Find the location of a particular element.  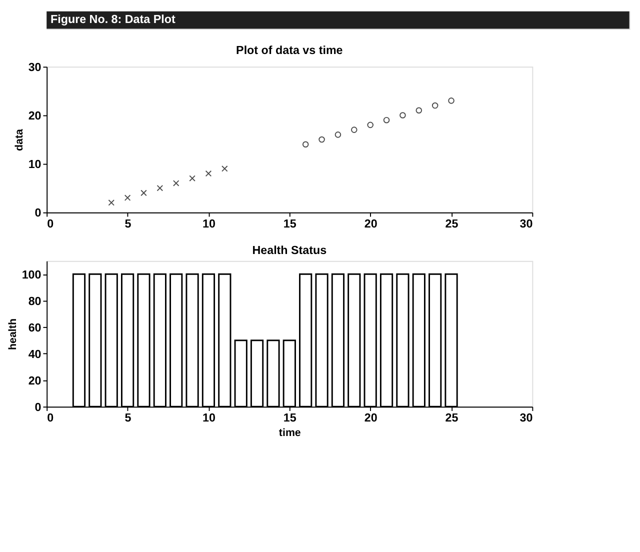

text: Figure No. 8: Data Plot is located at coordinates (113, 19).